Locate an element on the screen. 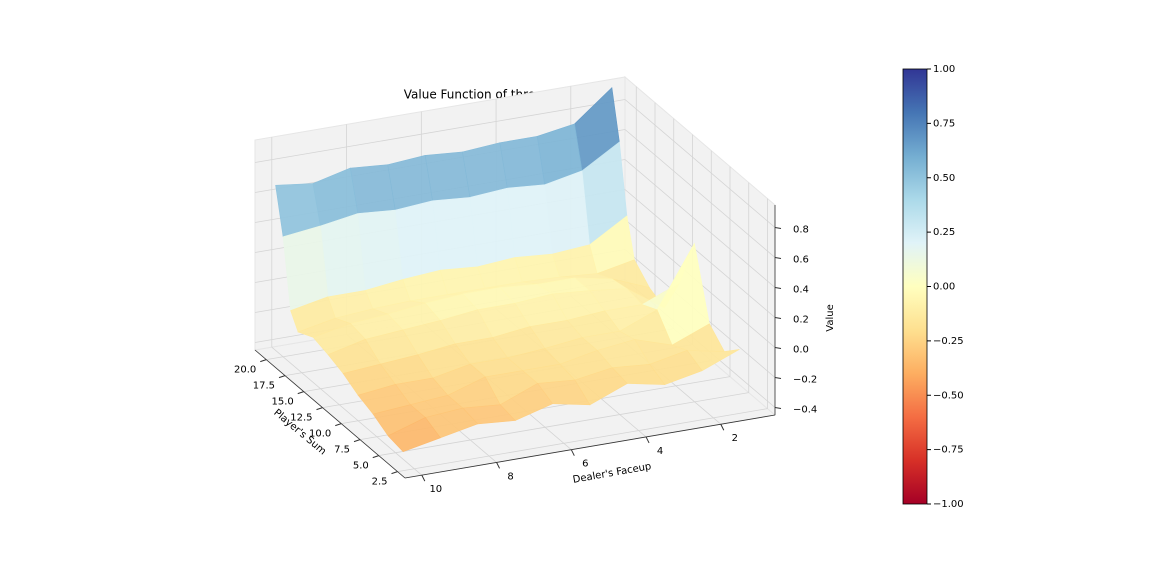 The width and height of the screenshot is (1152, 576). colorbar-tick-label: 0.00 is located at coordinates (944, 287).